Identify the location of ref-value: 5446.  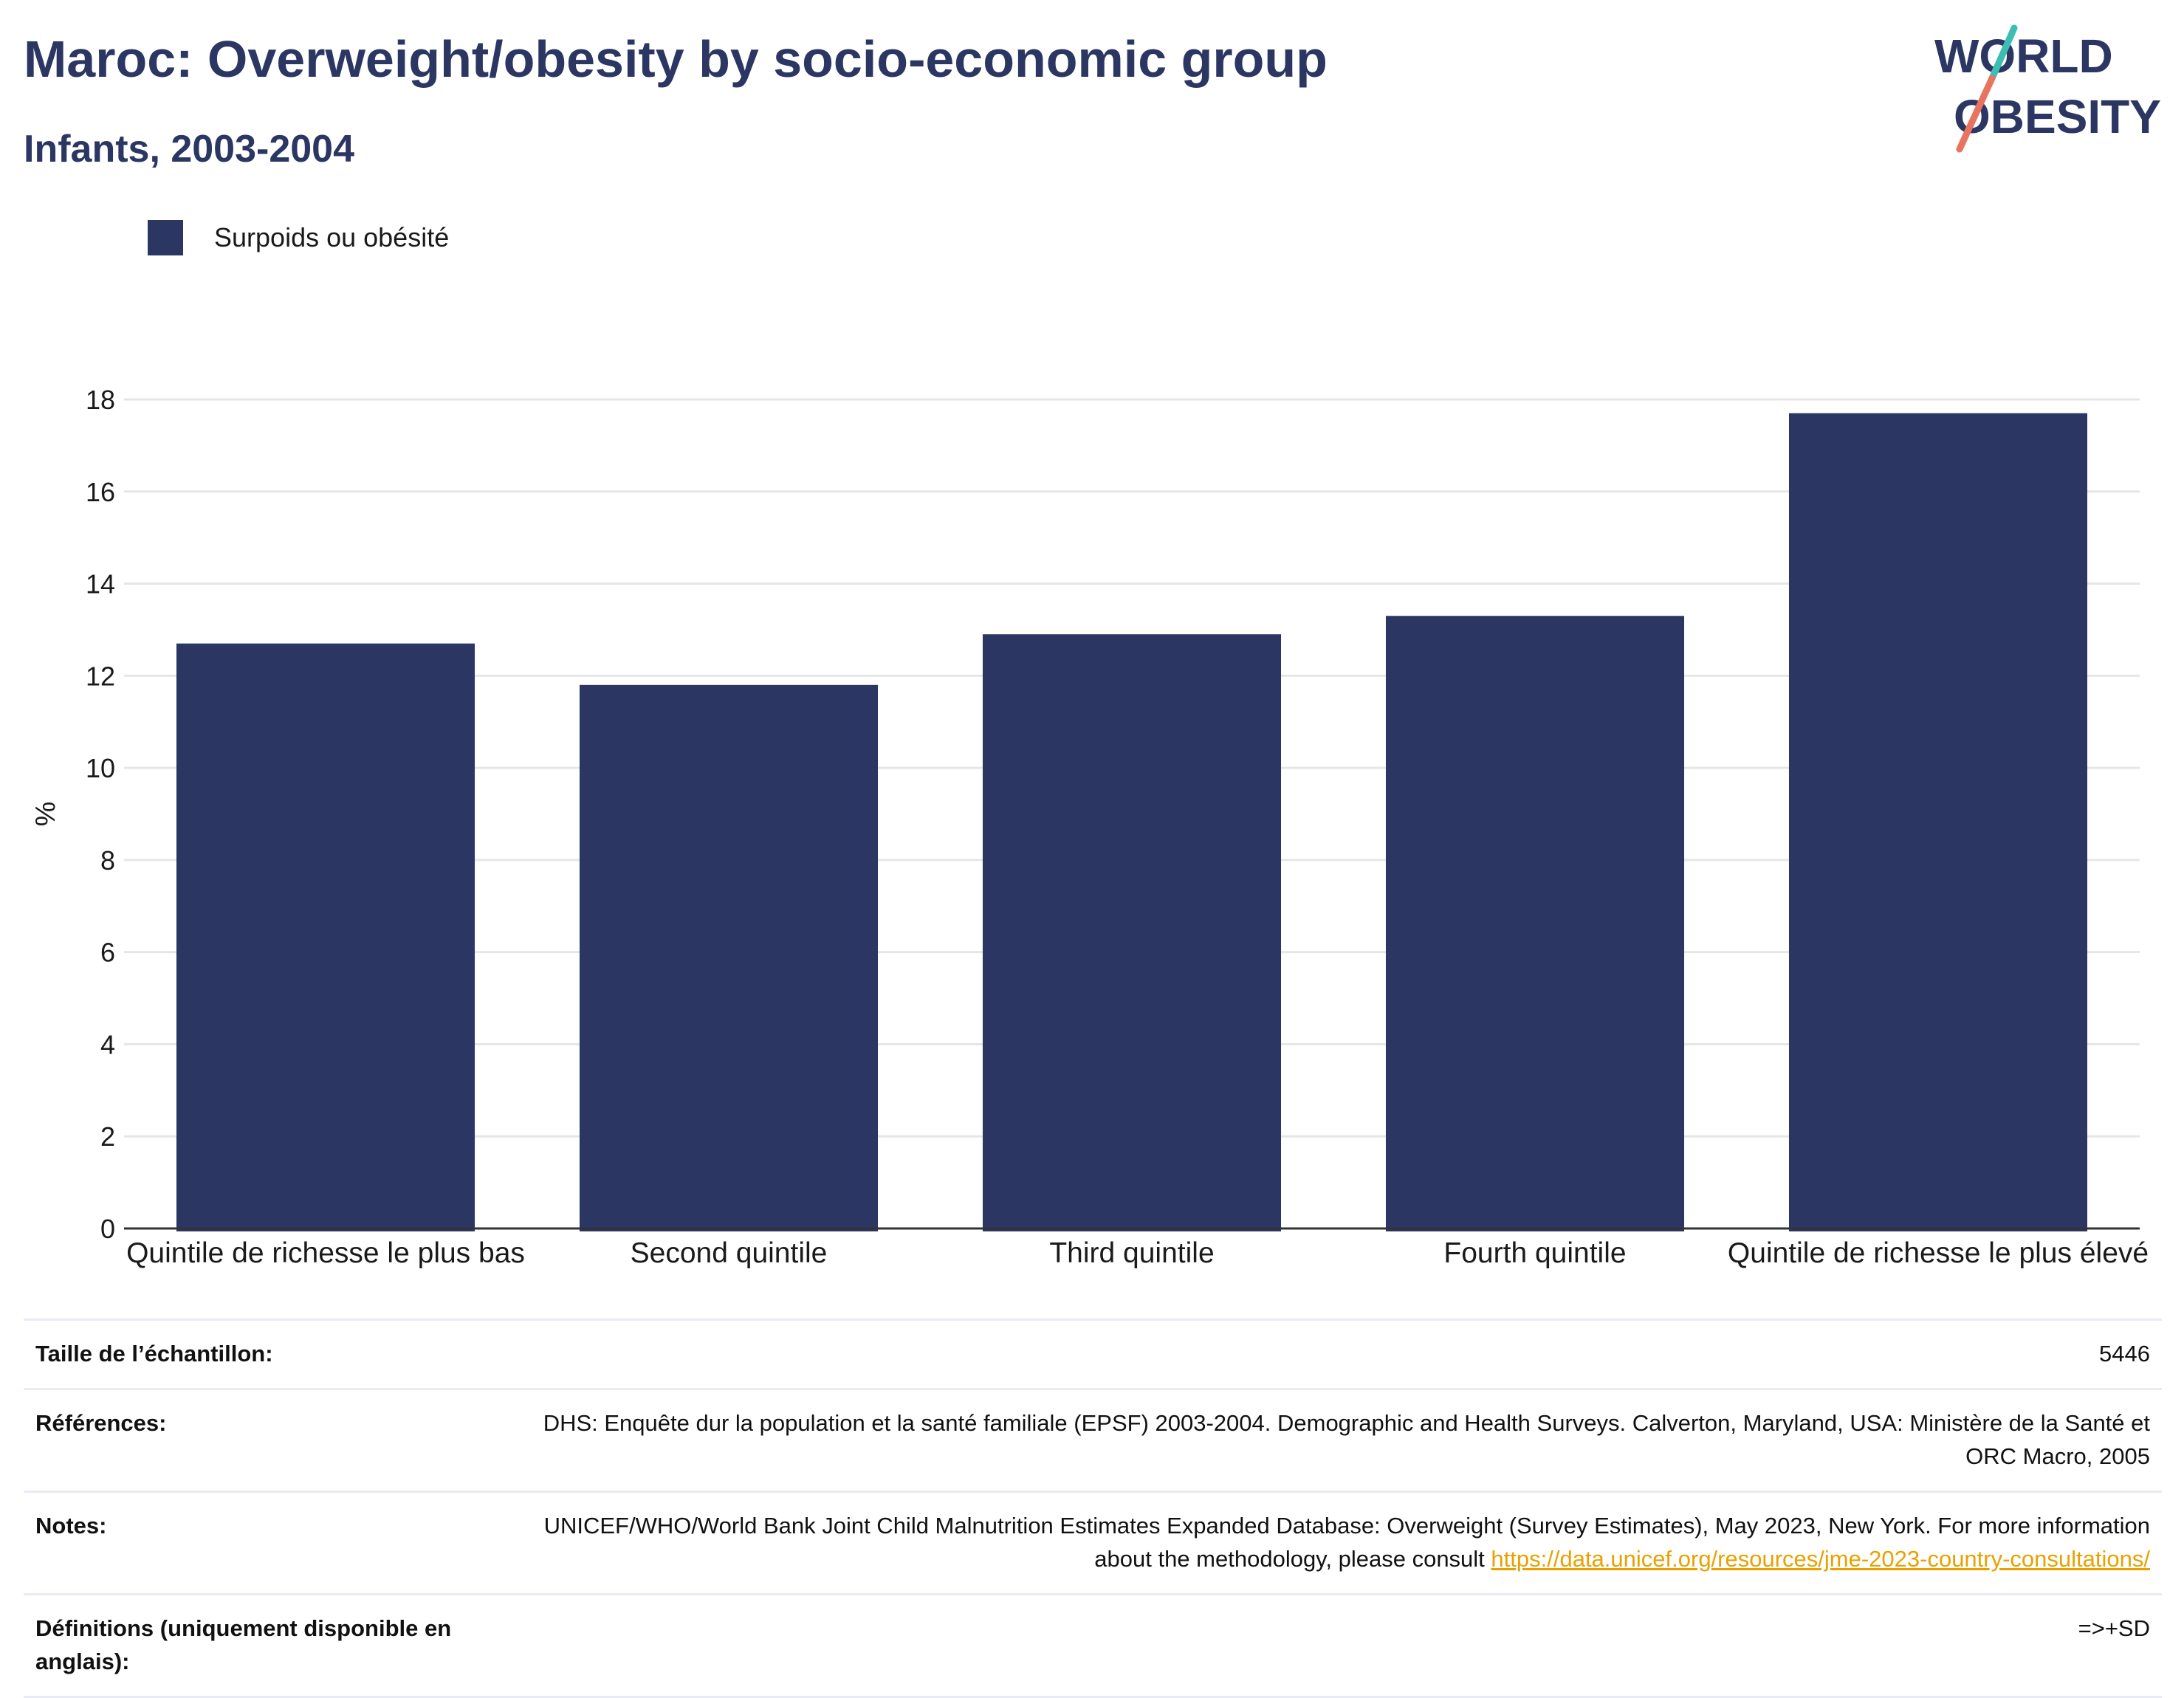
(1344, 1354).